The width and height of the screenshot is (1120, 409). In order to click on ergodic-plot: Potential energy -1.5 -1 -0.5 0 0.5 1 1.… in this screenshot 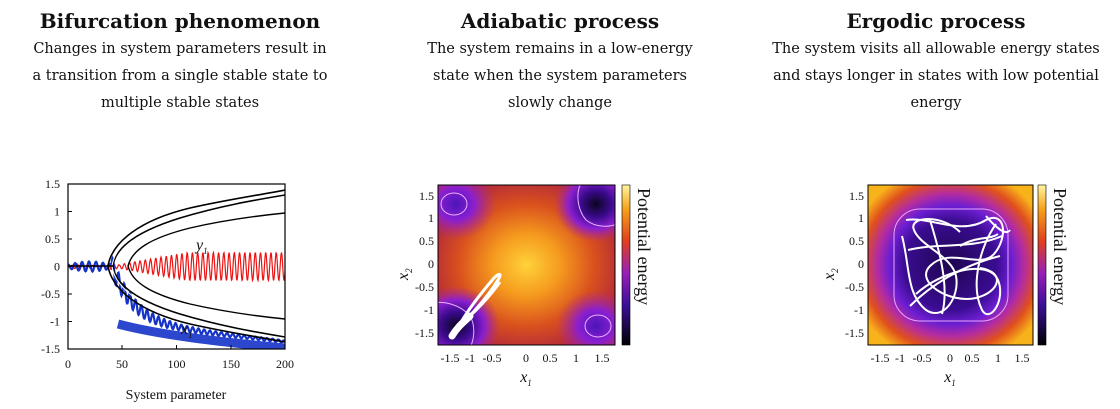, I will do `click(945, 286)`.